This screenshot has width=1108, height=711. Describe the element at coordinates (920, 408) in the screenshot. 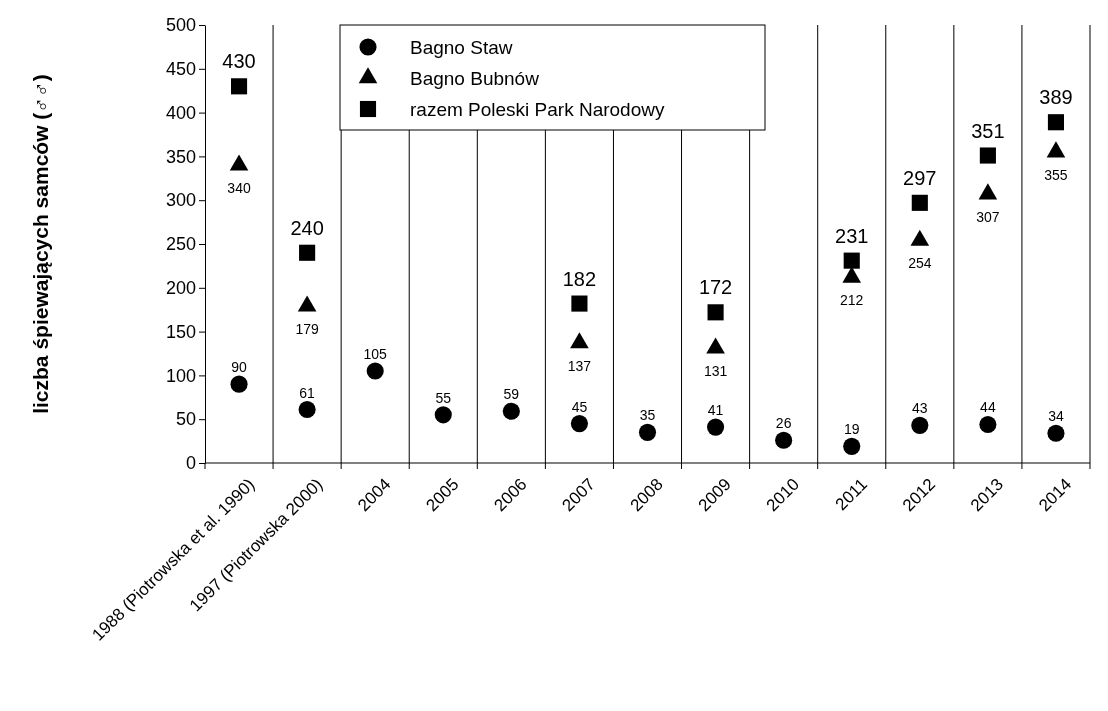

I see `data-label: 43` at that location.